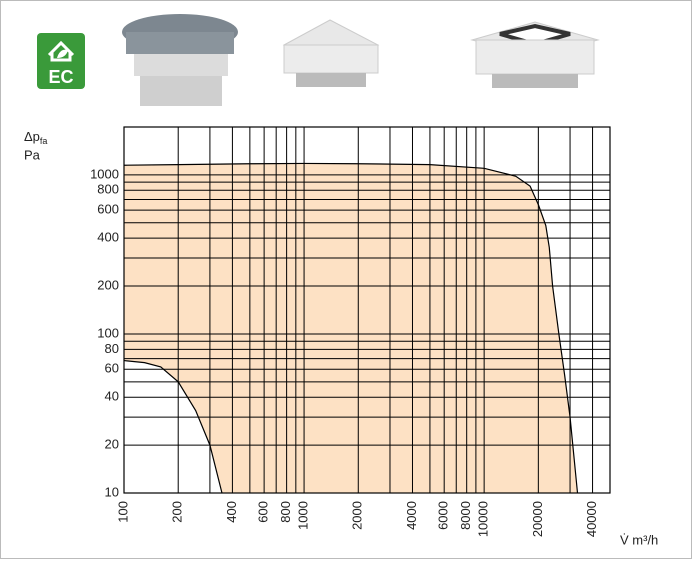  I want to click on x-tick-label: 800, so click(285, 512).